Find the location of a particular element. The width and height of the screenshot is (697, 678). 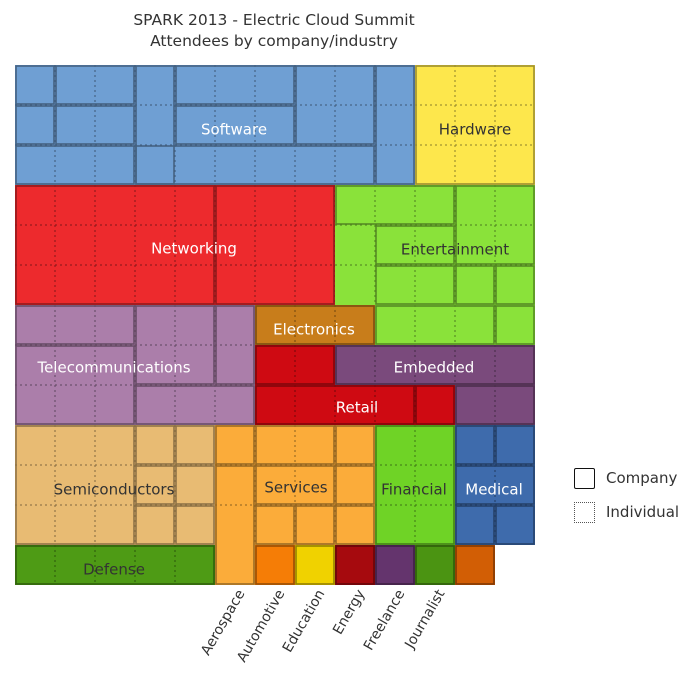

category-journalist is located at coordinates (475, 565).